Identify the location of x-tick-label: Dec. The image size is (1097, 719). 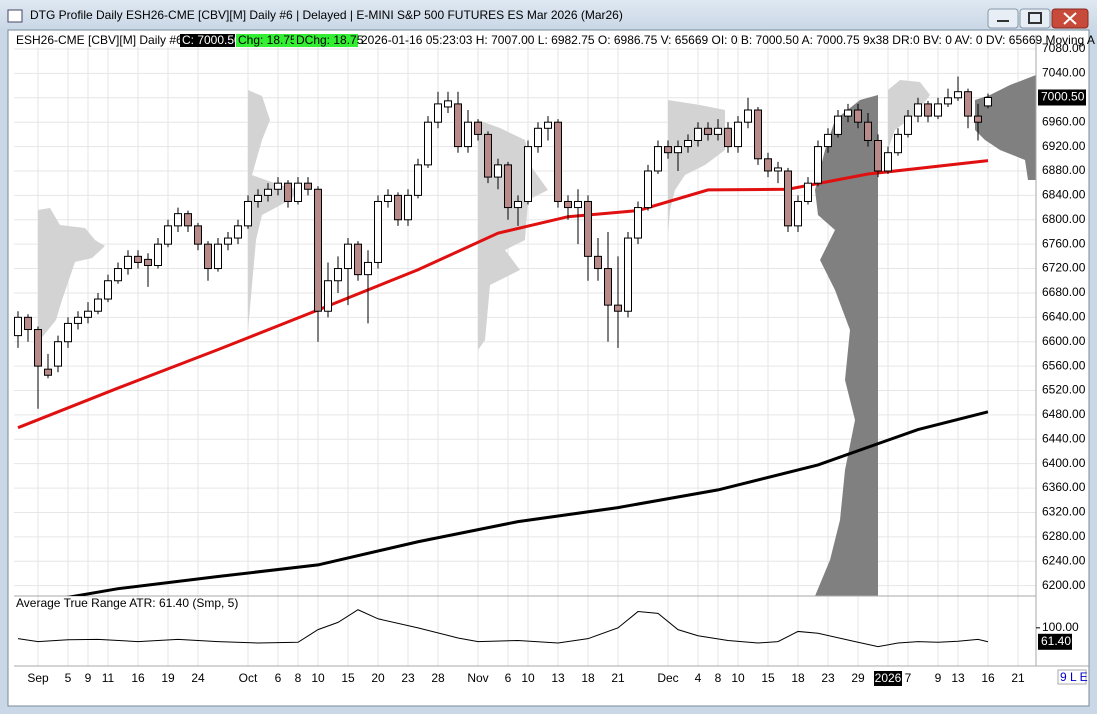
(667, 678).